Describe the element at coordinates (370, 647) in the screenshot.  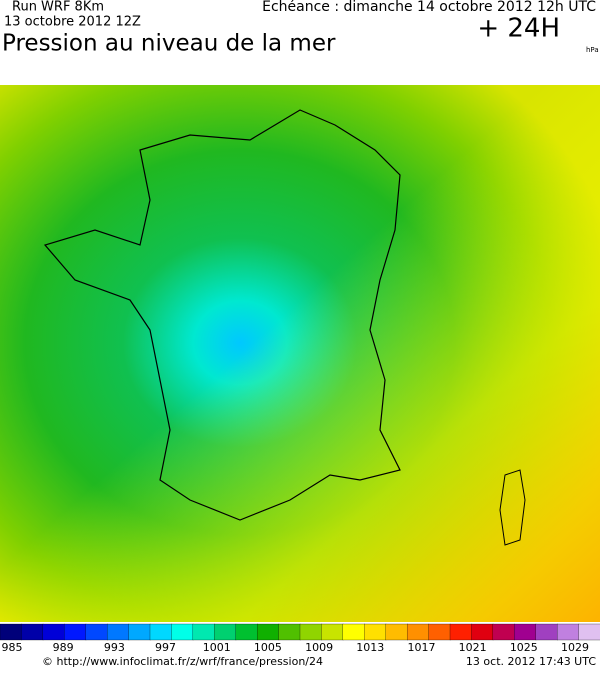
I see `legend-label: 1013` at that location.